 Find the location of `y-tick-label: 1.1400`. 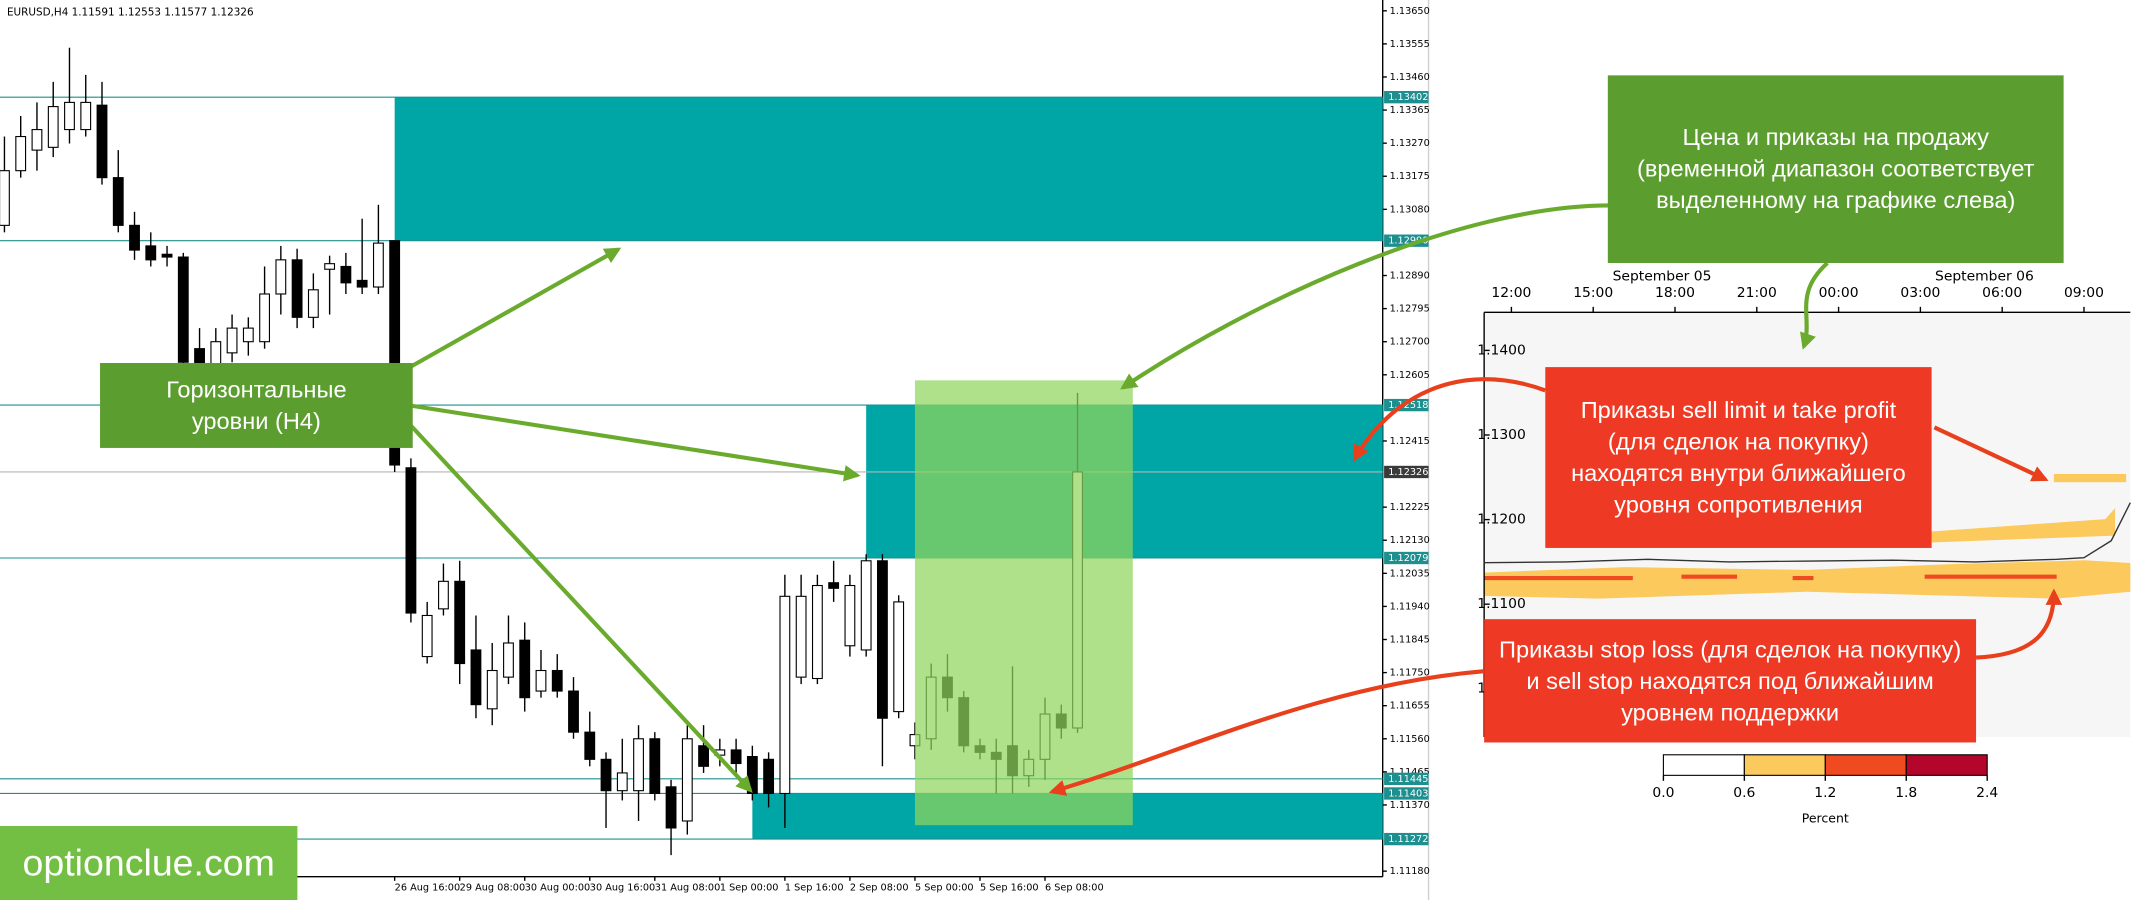

y-tick-label: 1.1400 is located at coordinates (1501, 350).